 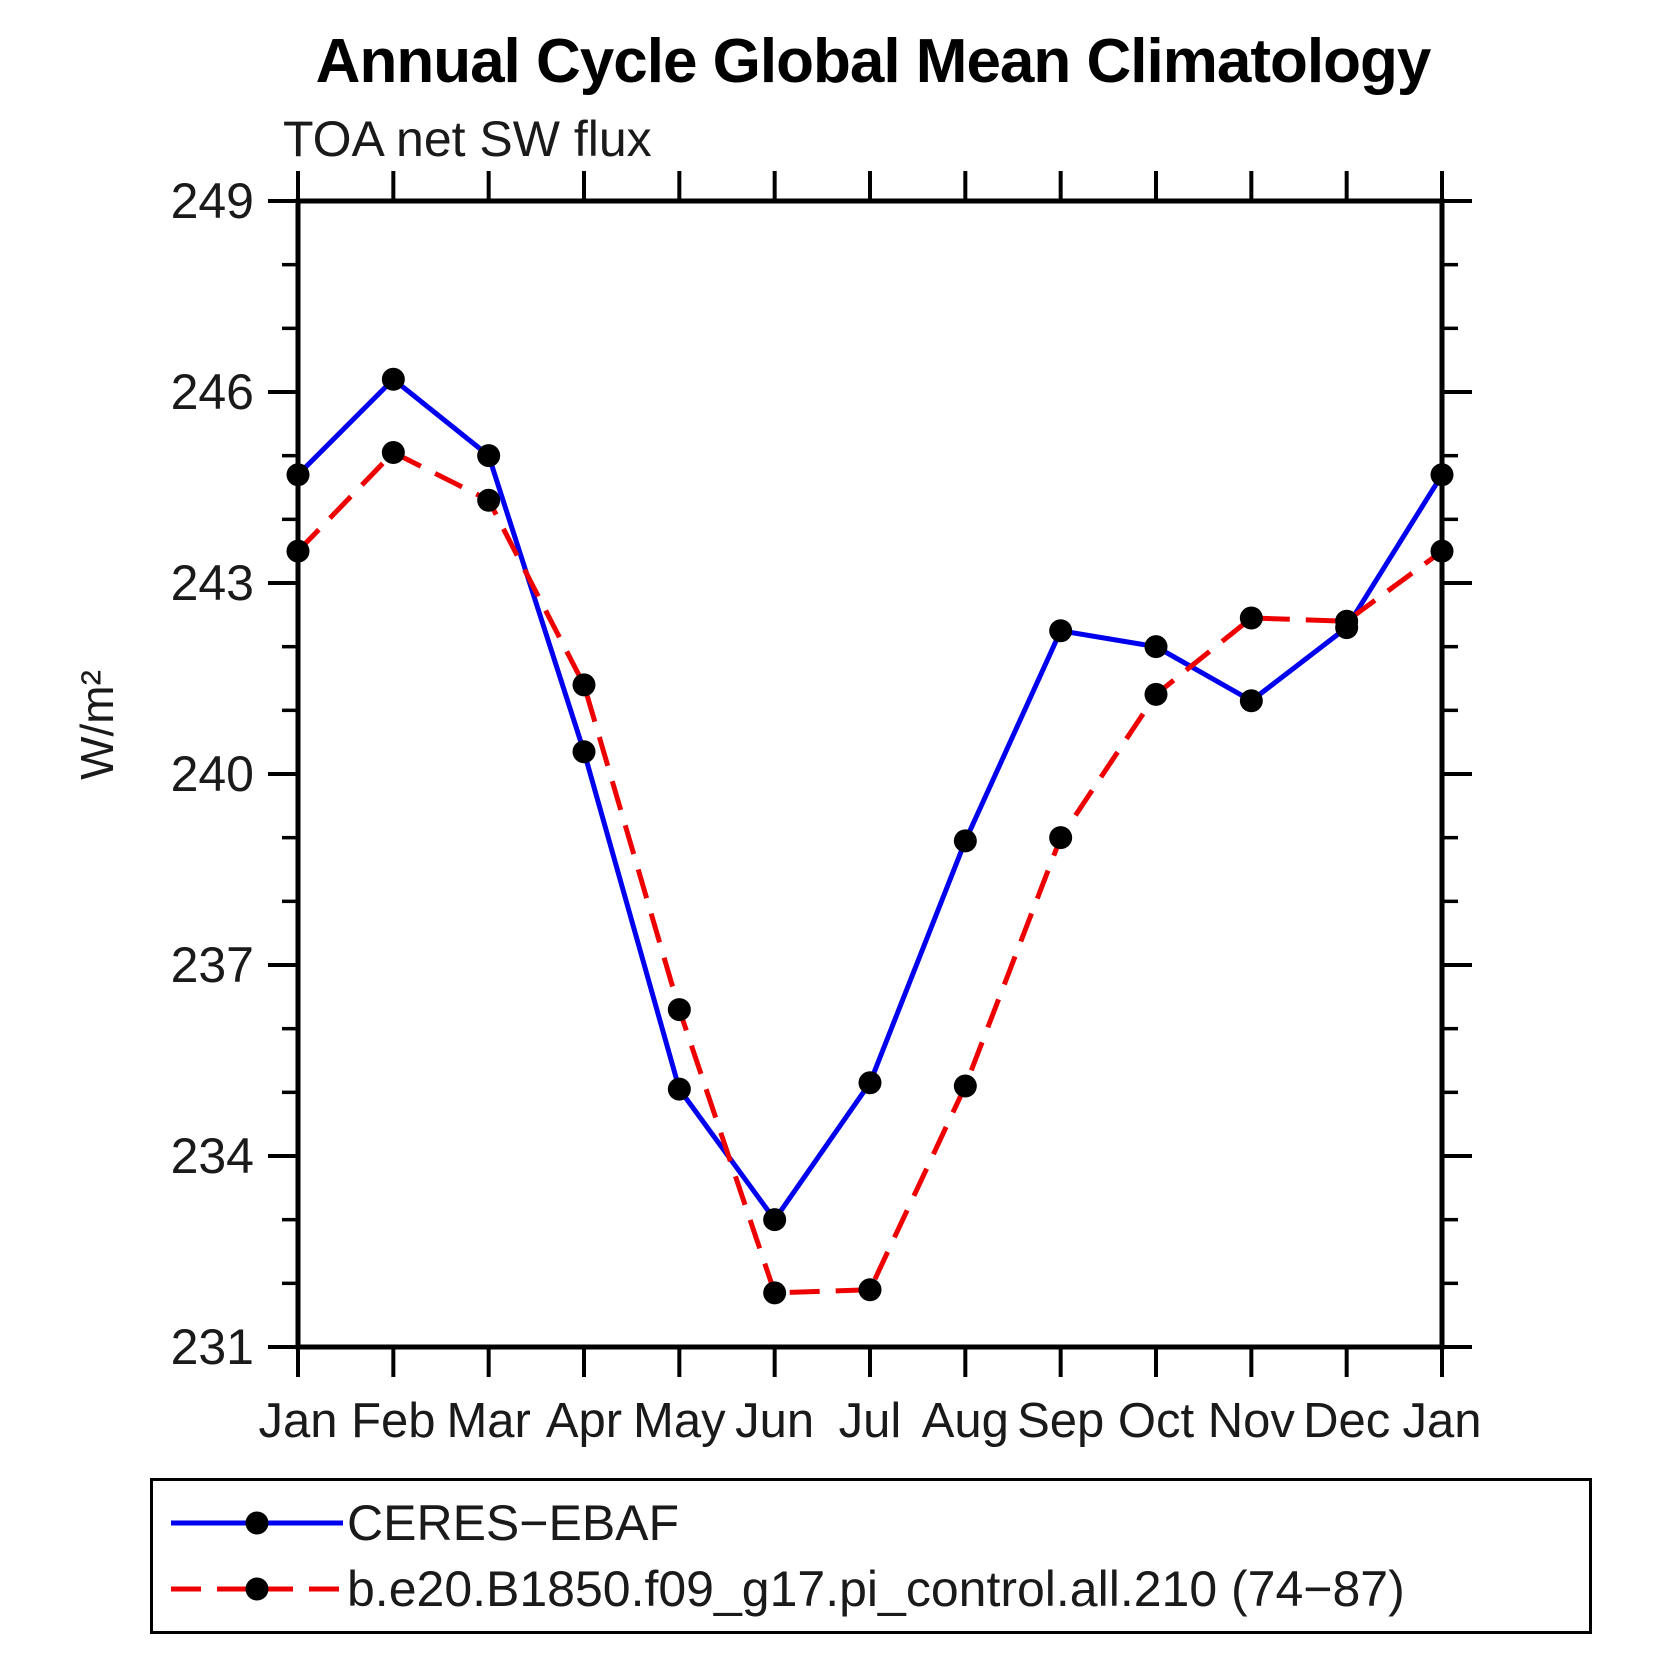 What do you see at coordinates (467, 139) in the screenshot?
I see `chart-subtitle: TOA net SW flux` at bounding box center [467, 139].